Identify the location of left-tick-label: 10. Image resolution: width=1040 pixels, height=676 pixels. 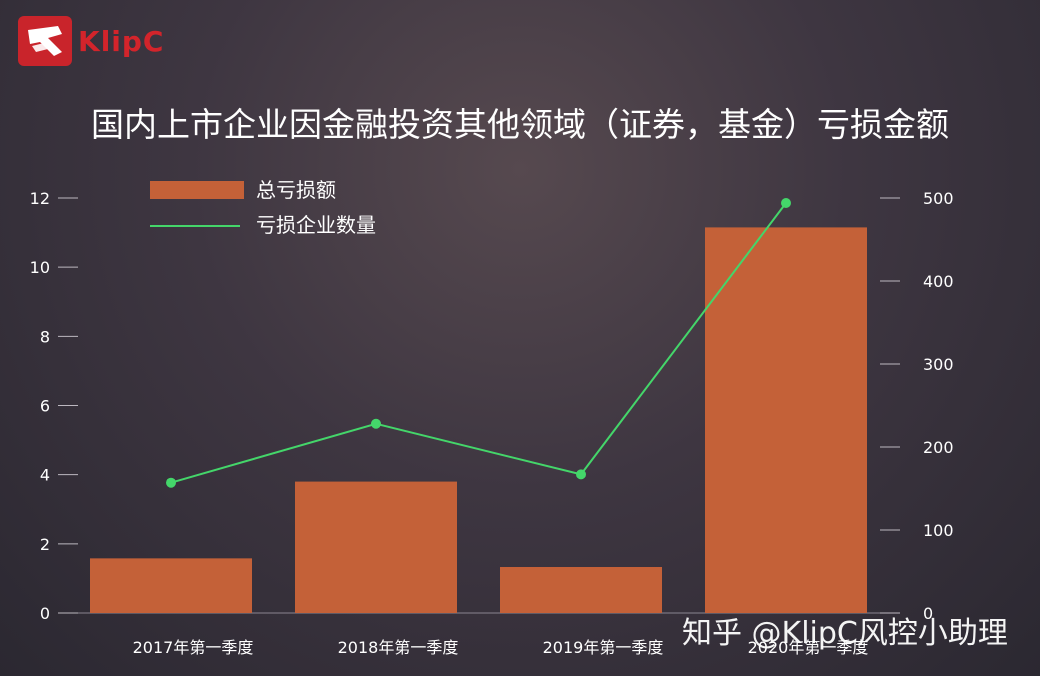
(40, 267).